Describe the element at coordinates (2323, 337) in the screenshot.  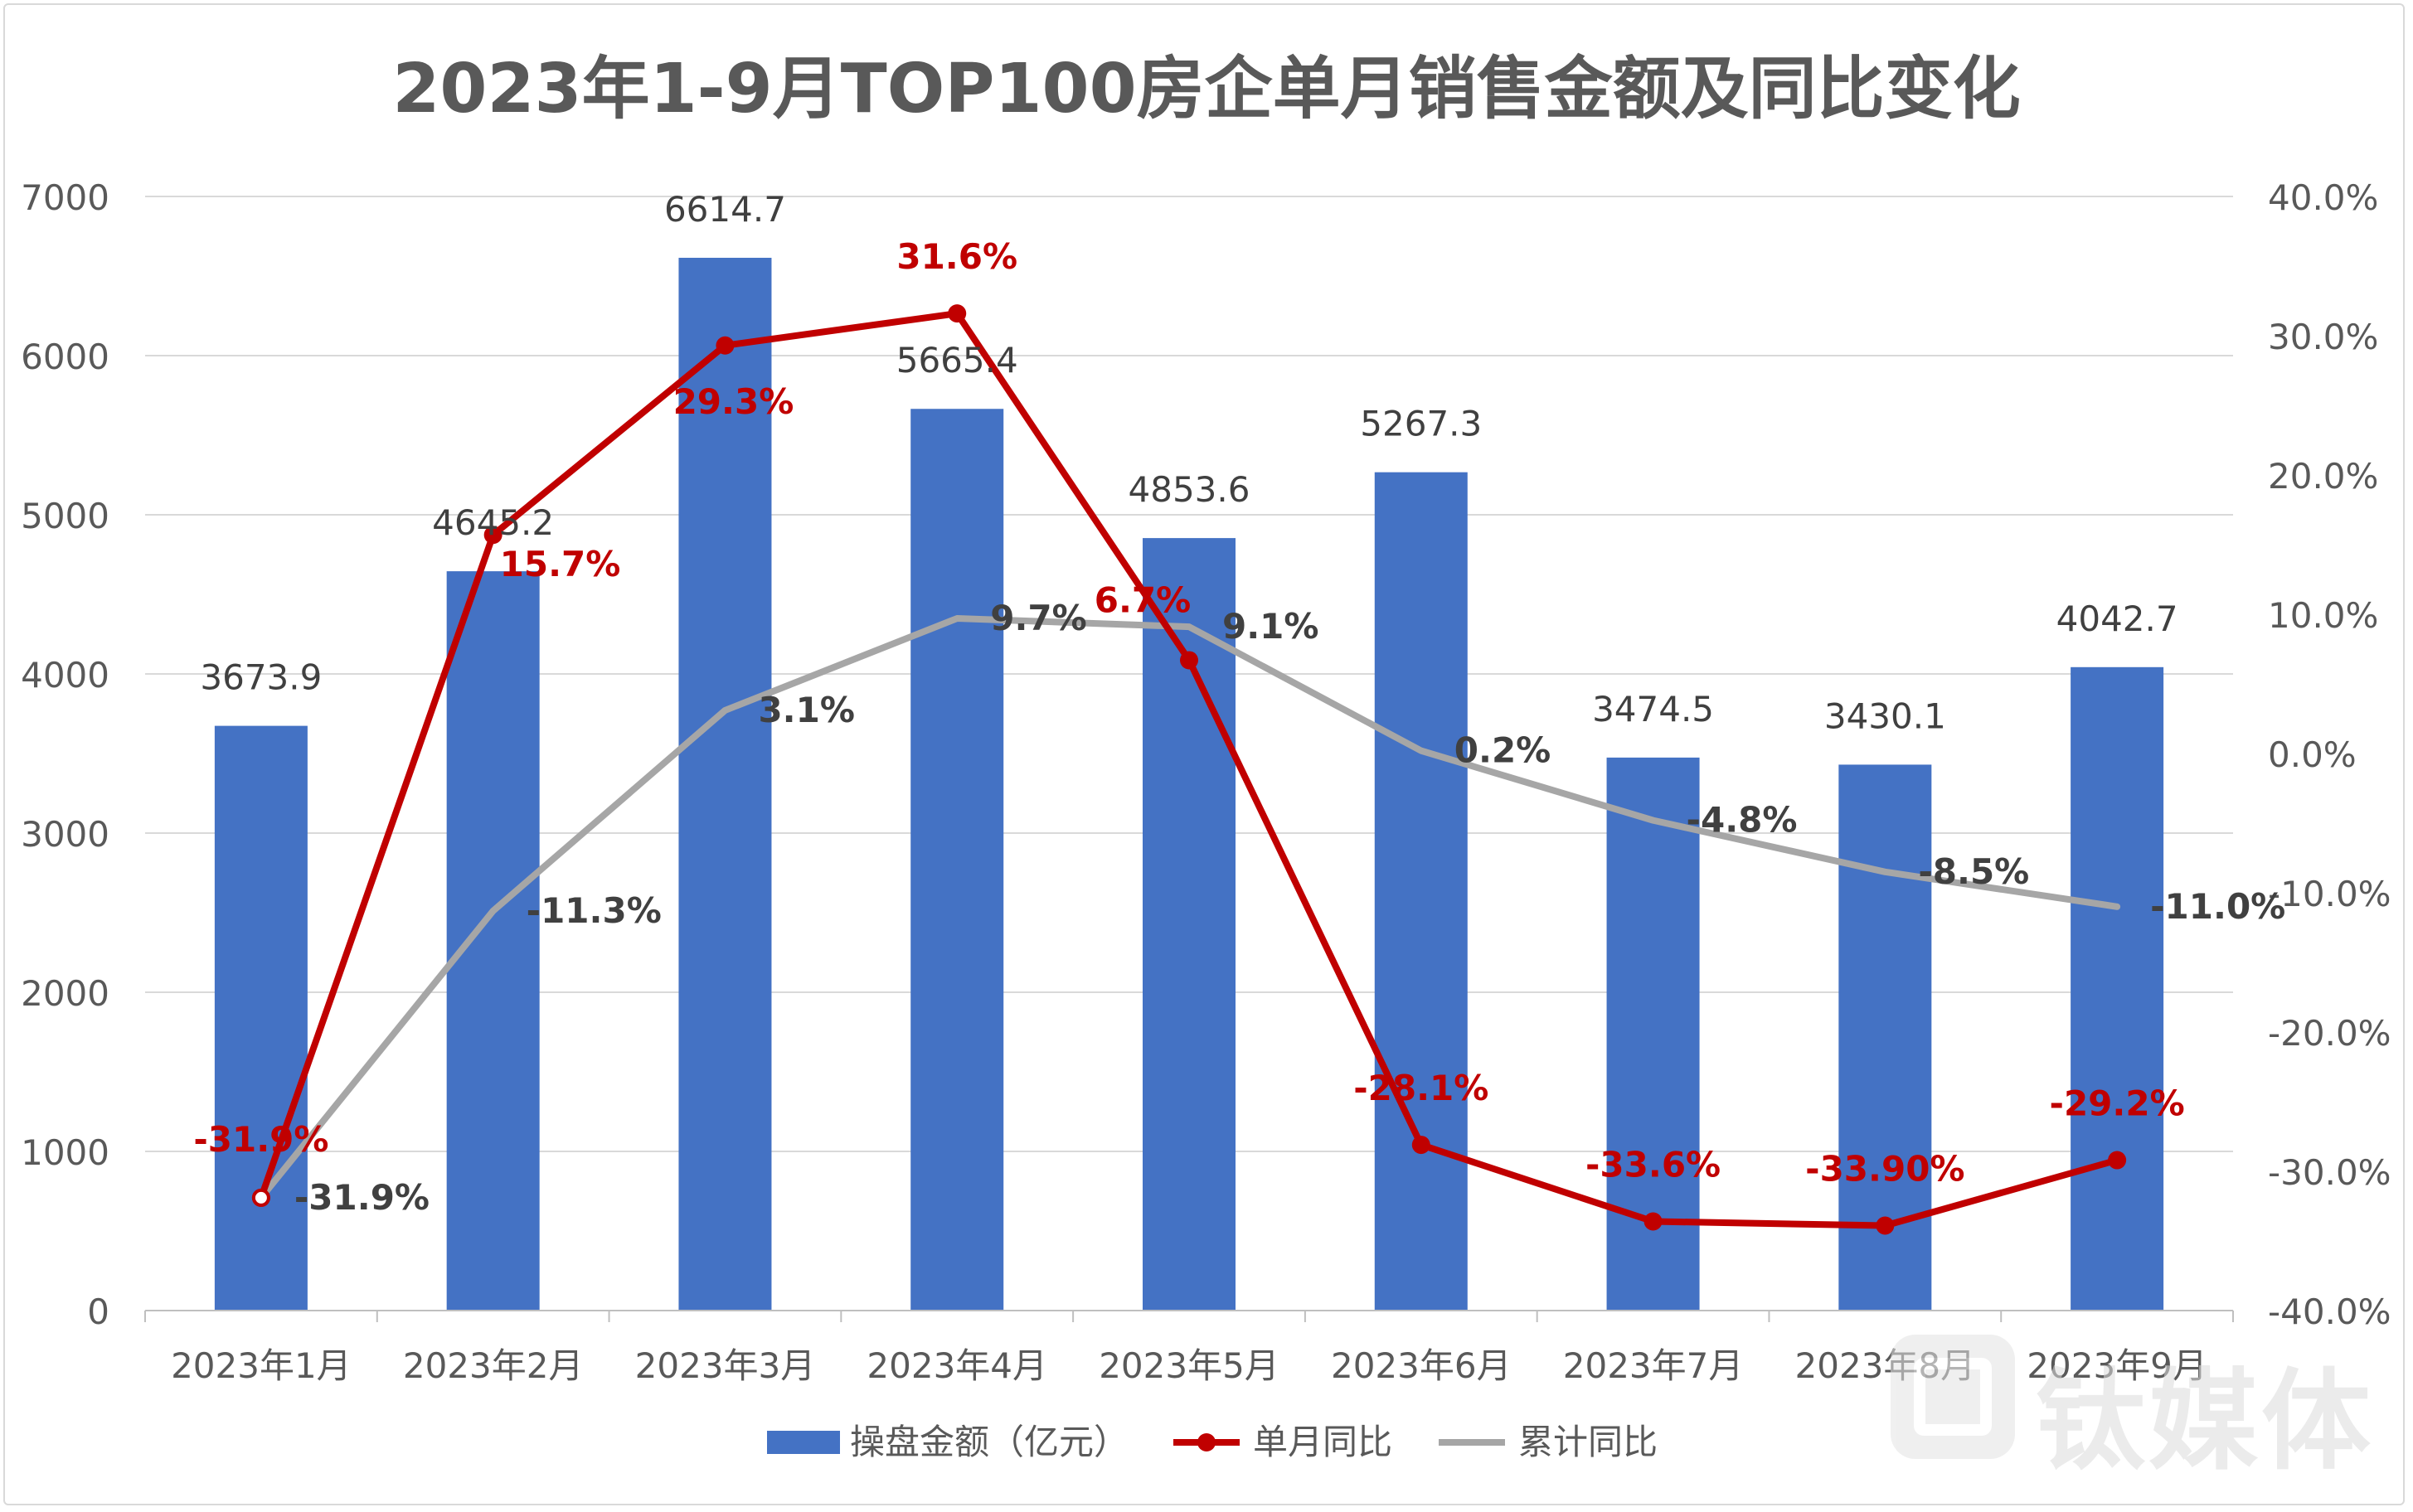
I see `y-right-tick-label: 30.0%` at that location.